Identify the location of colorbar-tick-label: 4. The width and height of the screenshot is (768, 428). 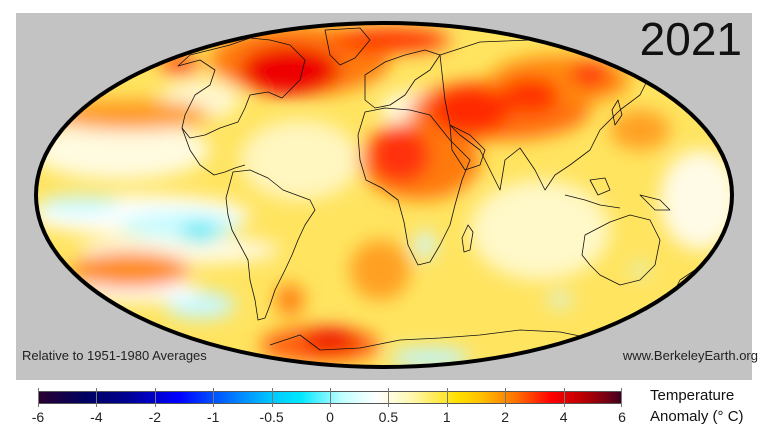
(563, 417).